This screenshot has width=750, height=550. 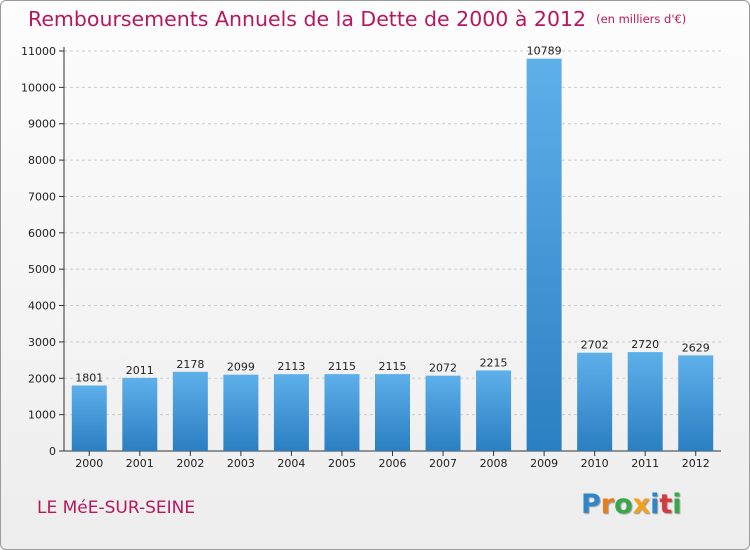 What do you see at coordinates (140, 463) in the screenshot?
I see `x-tick-label: 2001` at bounding box center [140, 463].